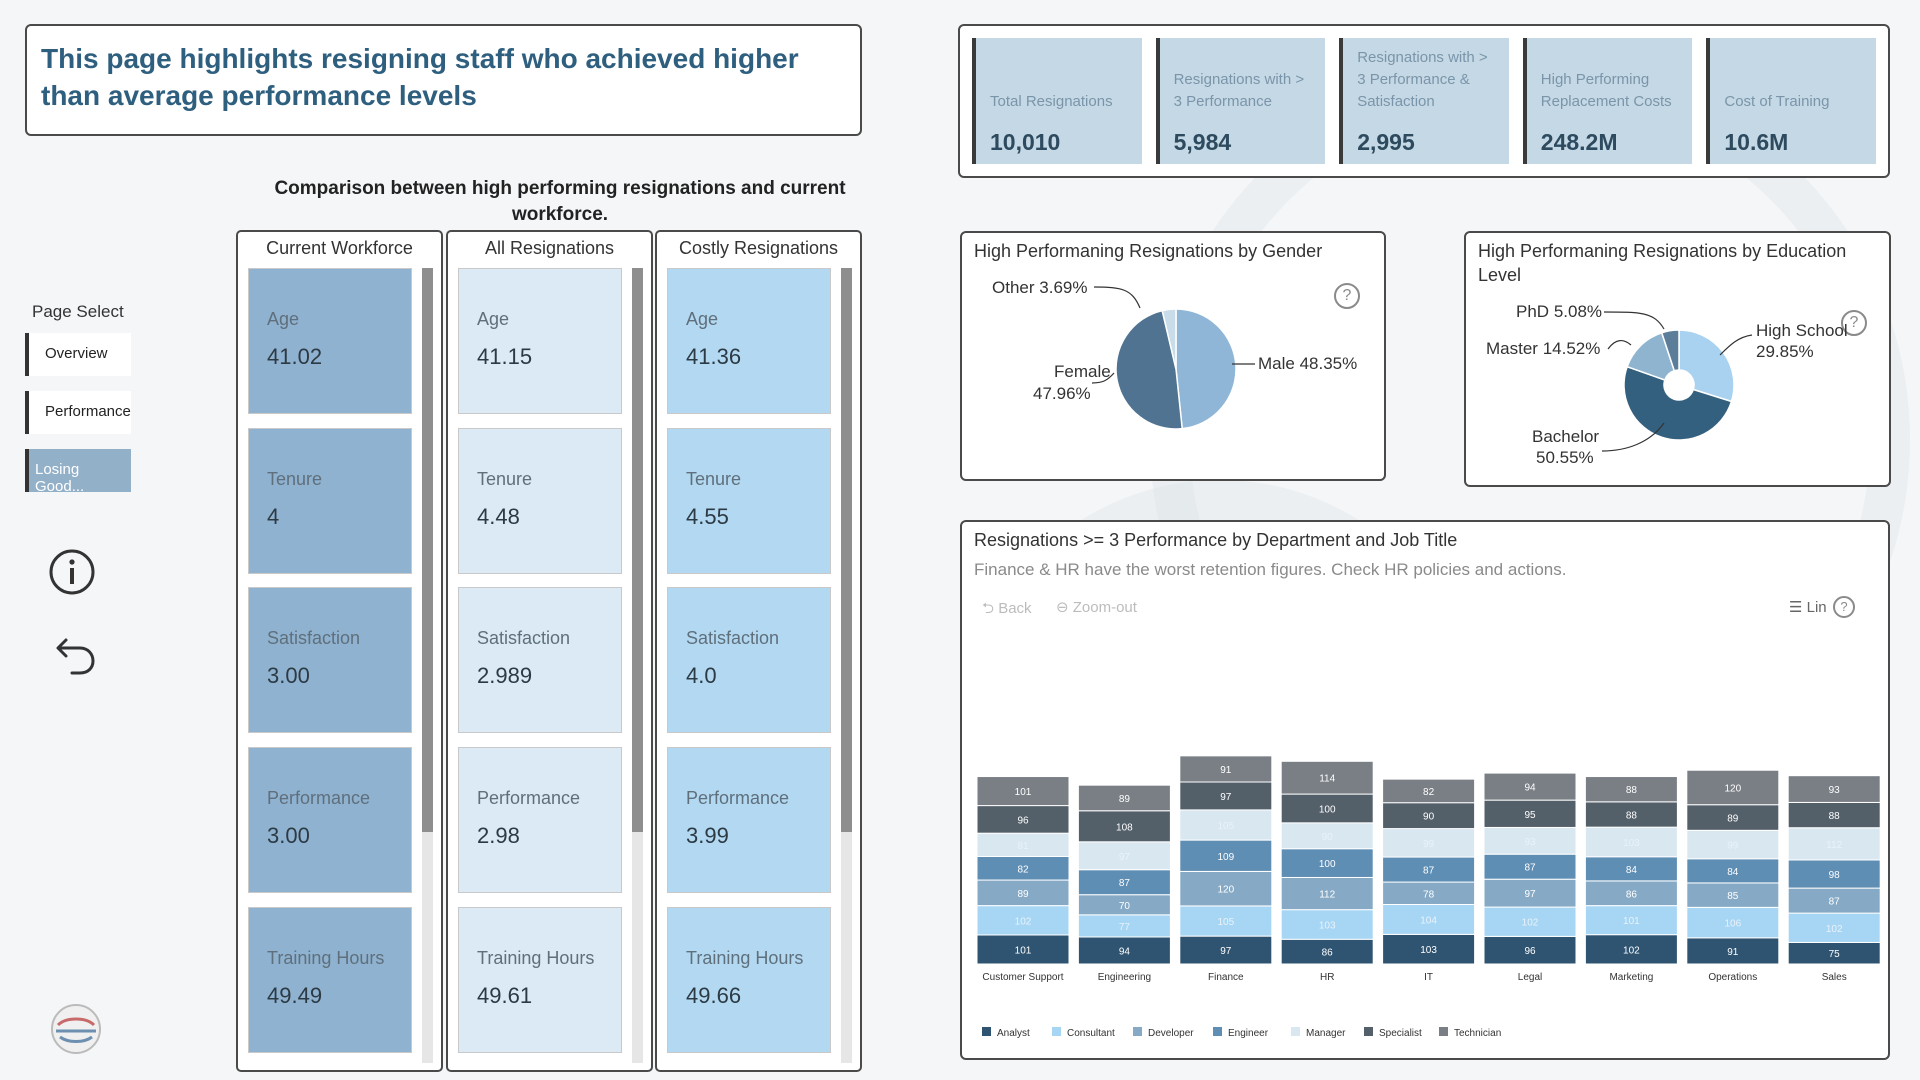 The width and height of the screenshot is (1920, 1080). What do you see at coordinates (1733, 922) in the screenshot?
I see `bar-segment-operations-consultant` at bounding box center [1733, 922].